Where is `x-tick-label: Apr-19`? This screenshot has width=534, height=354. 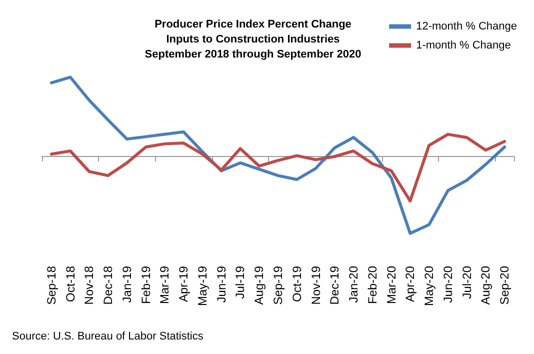 x-tick-label: Apr-19 is located at coordinates (183, 284).